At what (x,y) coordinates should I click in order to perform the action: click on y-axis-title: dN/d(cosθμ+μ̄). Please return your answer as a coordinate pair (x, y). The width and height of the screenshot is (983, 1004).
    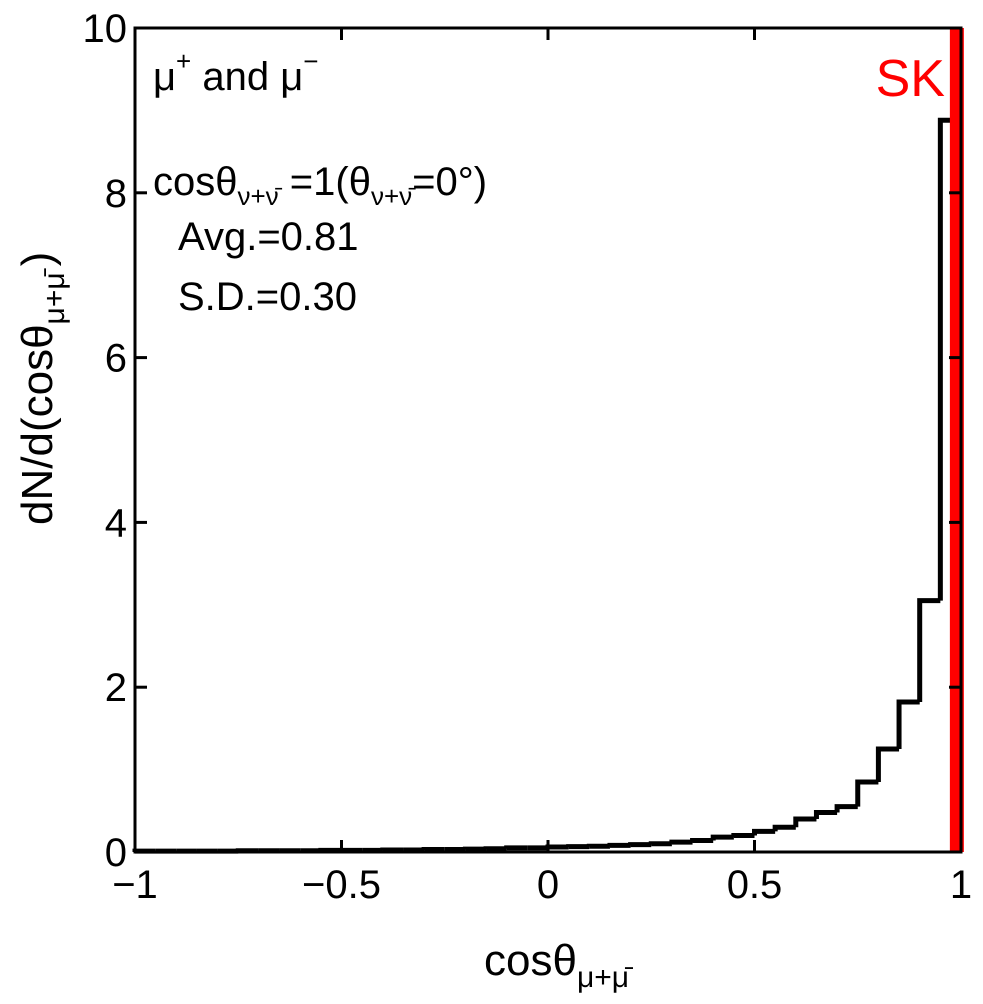
    Looking at the image, I should click on (42, 388).